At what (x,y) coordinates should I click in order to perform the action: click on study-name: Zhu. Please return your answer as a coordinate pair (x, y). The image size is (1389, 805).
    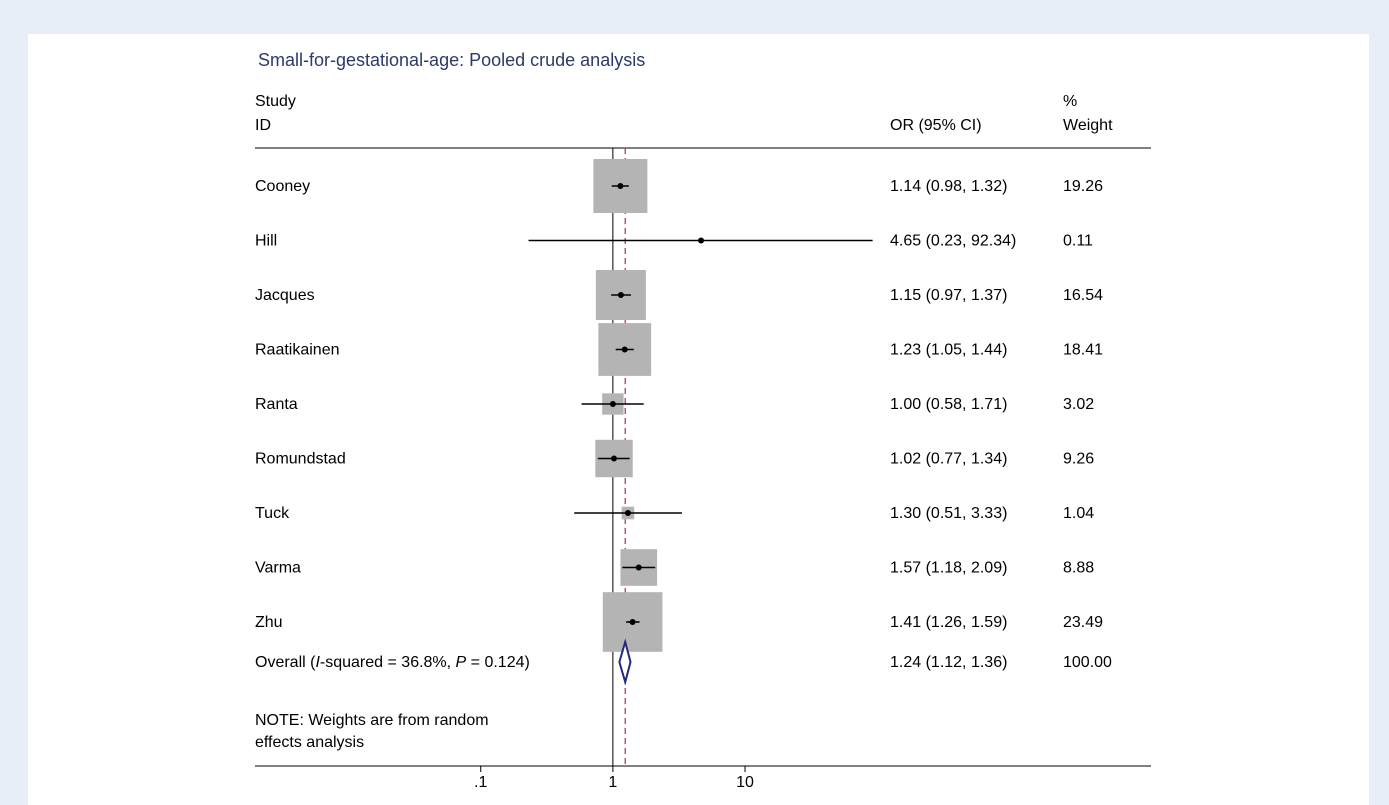
    Looking at the image, I should click on (269, 622).